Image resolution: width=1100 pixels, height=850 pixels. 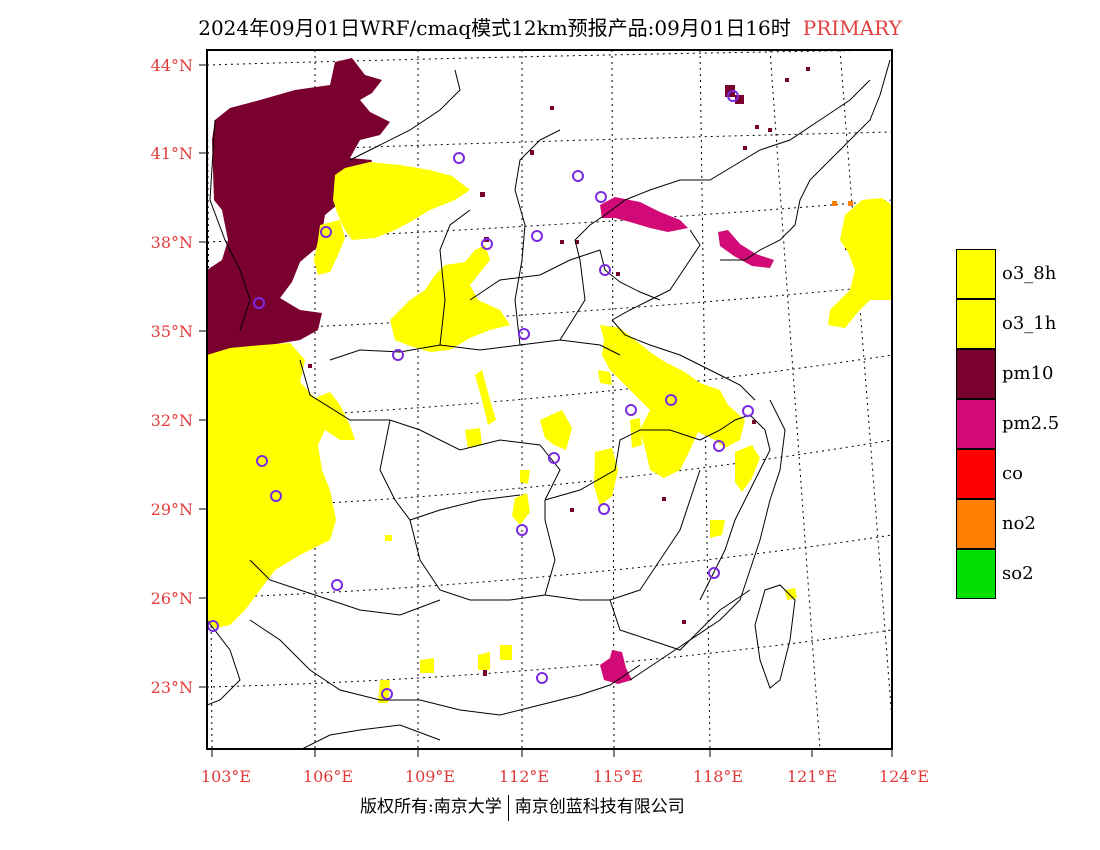 I want to click on legend-item-so2: so2, so click(x=1015, y=574).